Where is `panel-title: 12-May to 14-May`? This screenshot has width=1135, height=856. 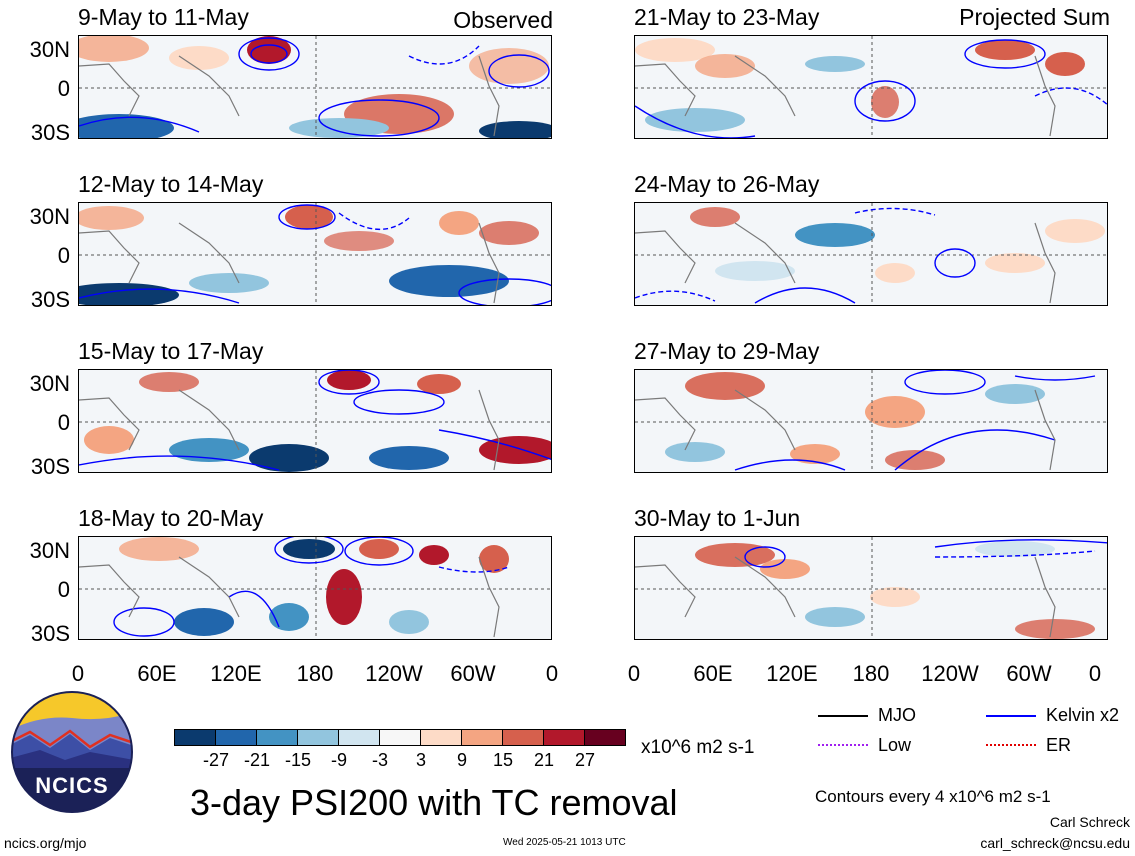
panel-title: 12-May to 14-May is located at coordinates (171, 184).